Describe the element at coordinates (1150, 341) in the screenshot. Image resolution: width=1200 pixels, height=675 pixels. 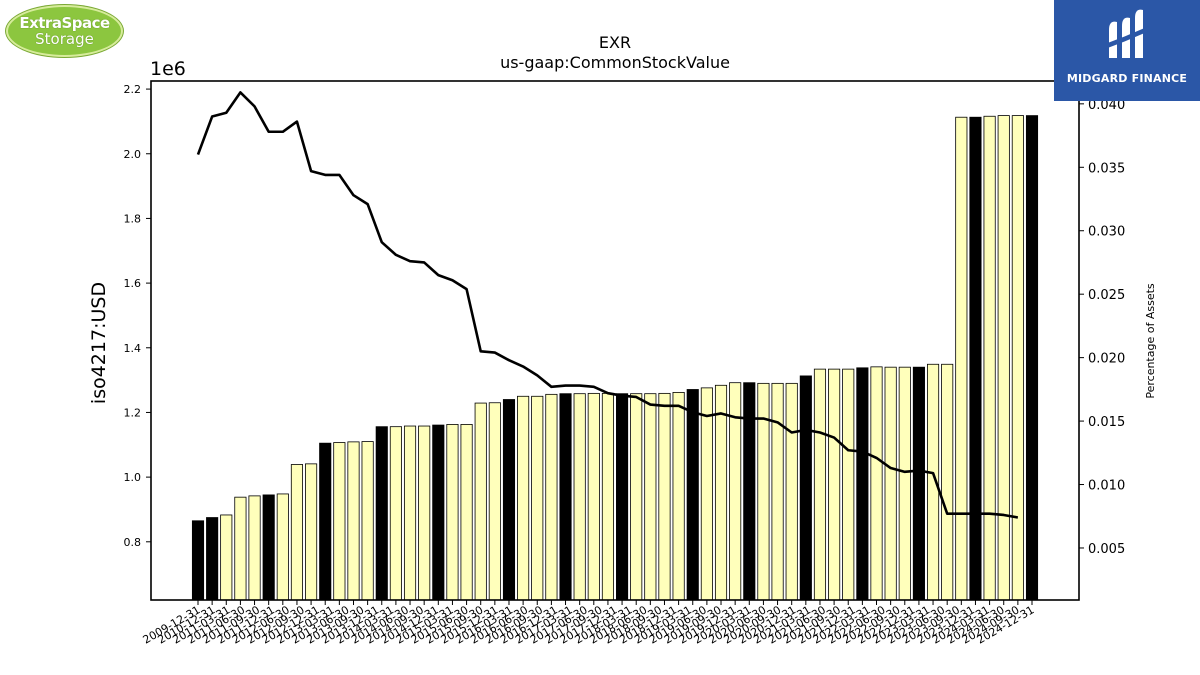
I see `y-axis-right-label: Percentage of Assets` at that location.